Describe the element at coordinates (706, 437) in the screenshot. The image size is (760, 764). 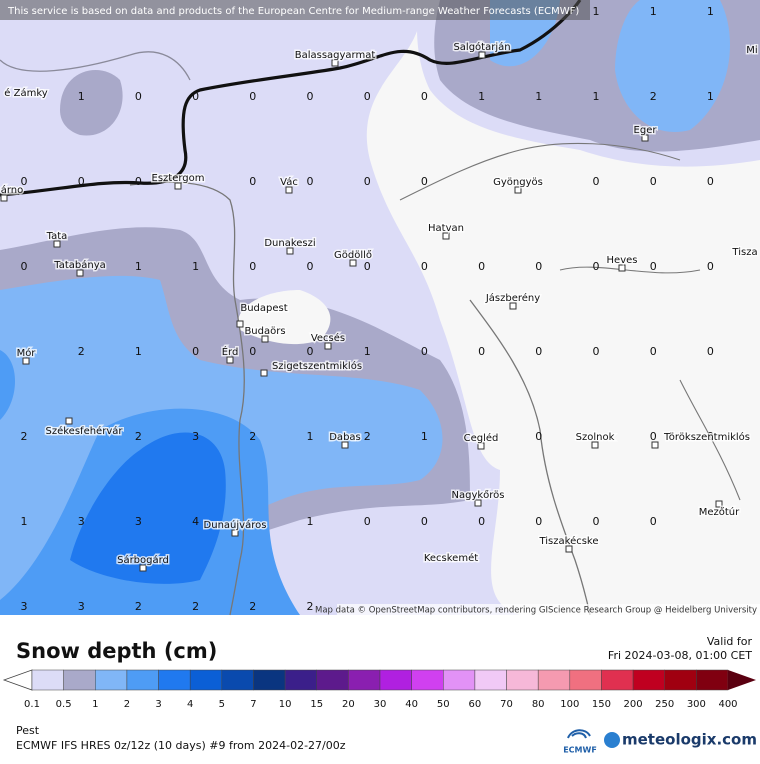
I see `city-label: Törökszentmiklós` at that location.